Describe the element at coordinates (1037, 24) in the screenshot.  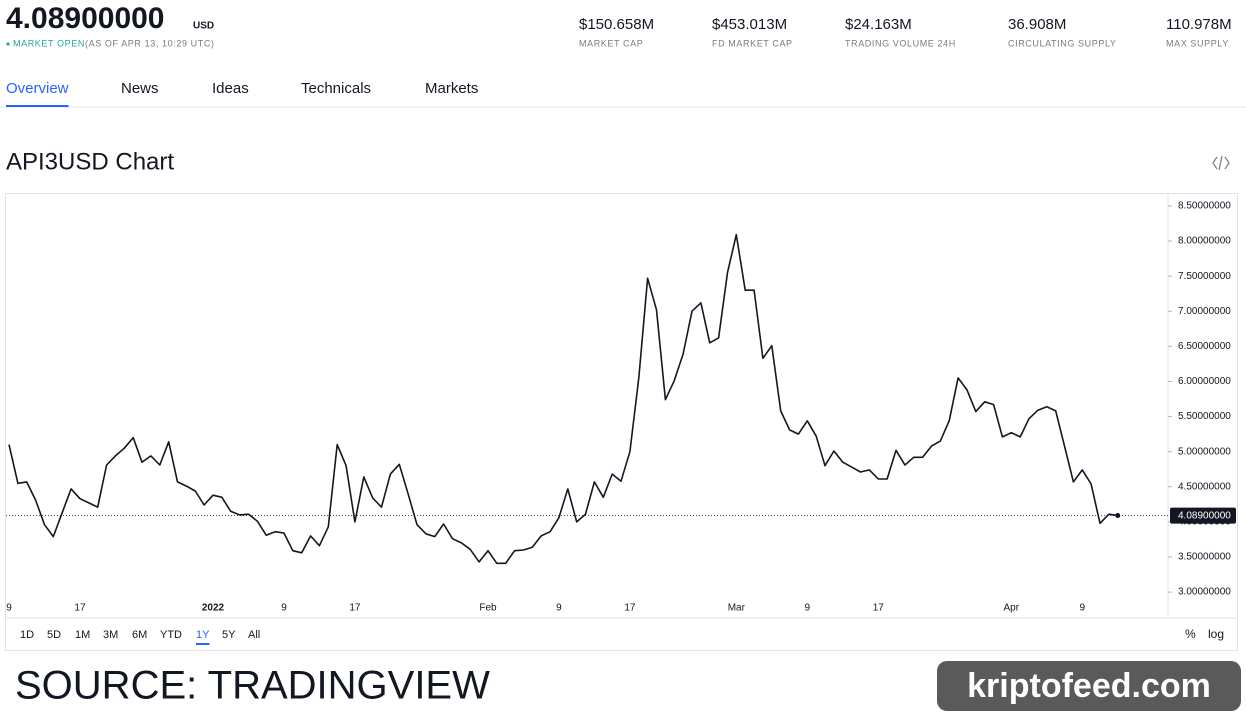
I see `stat-value: 36.908M` at that location.